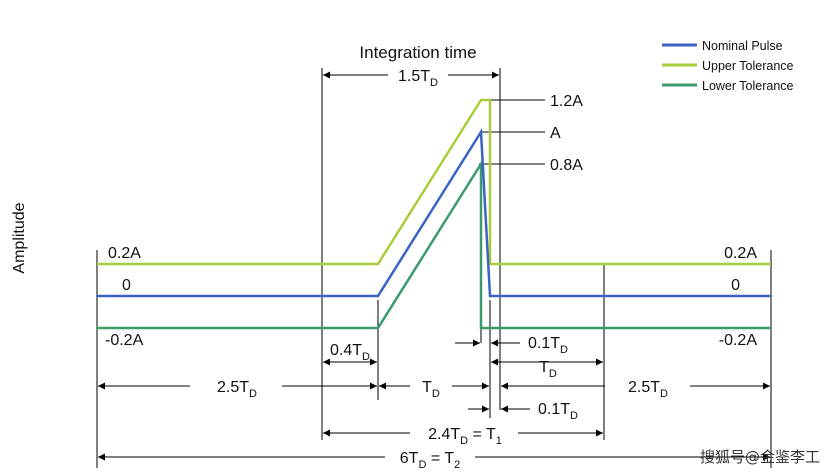 The height and width of the screenshot is (473, 838). I want to click on dim-rise-tolerance: 0.4TD, so click(350, 352).